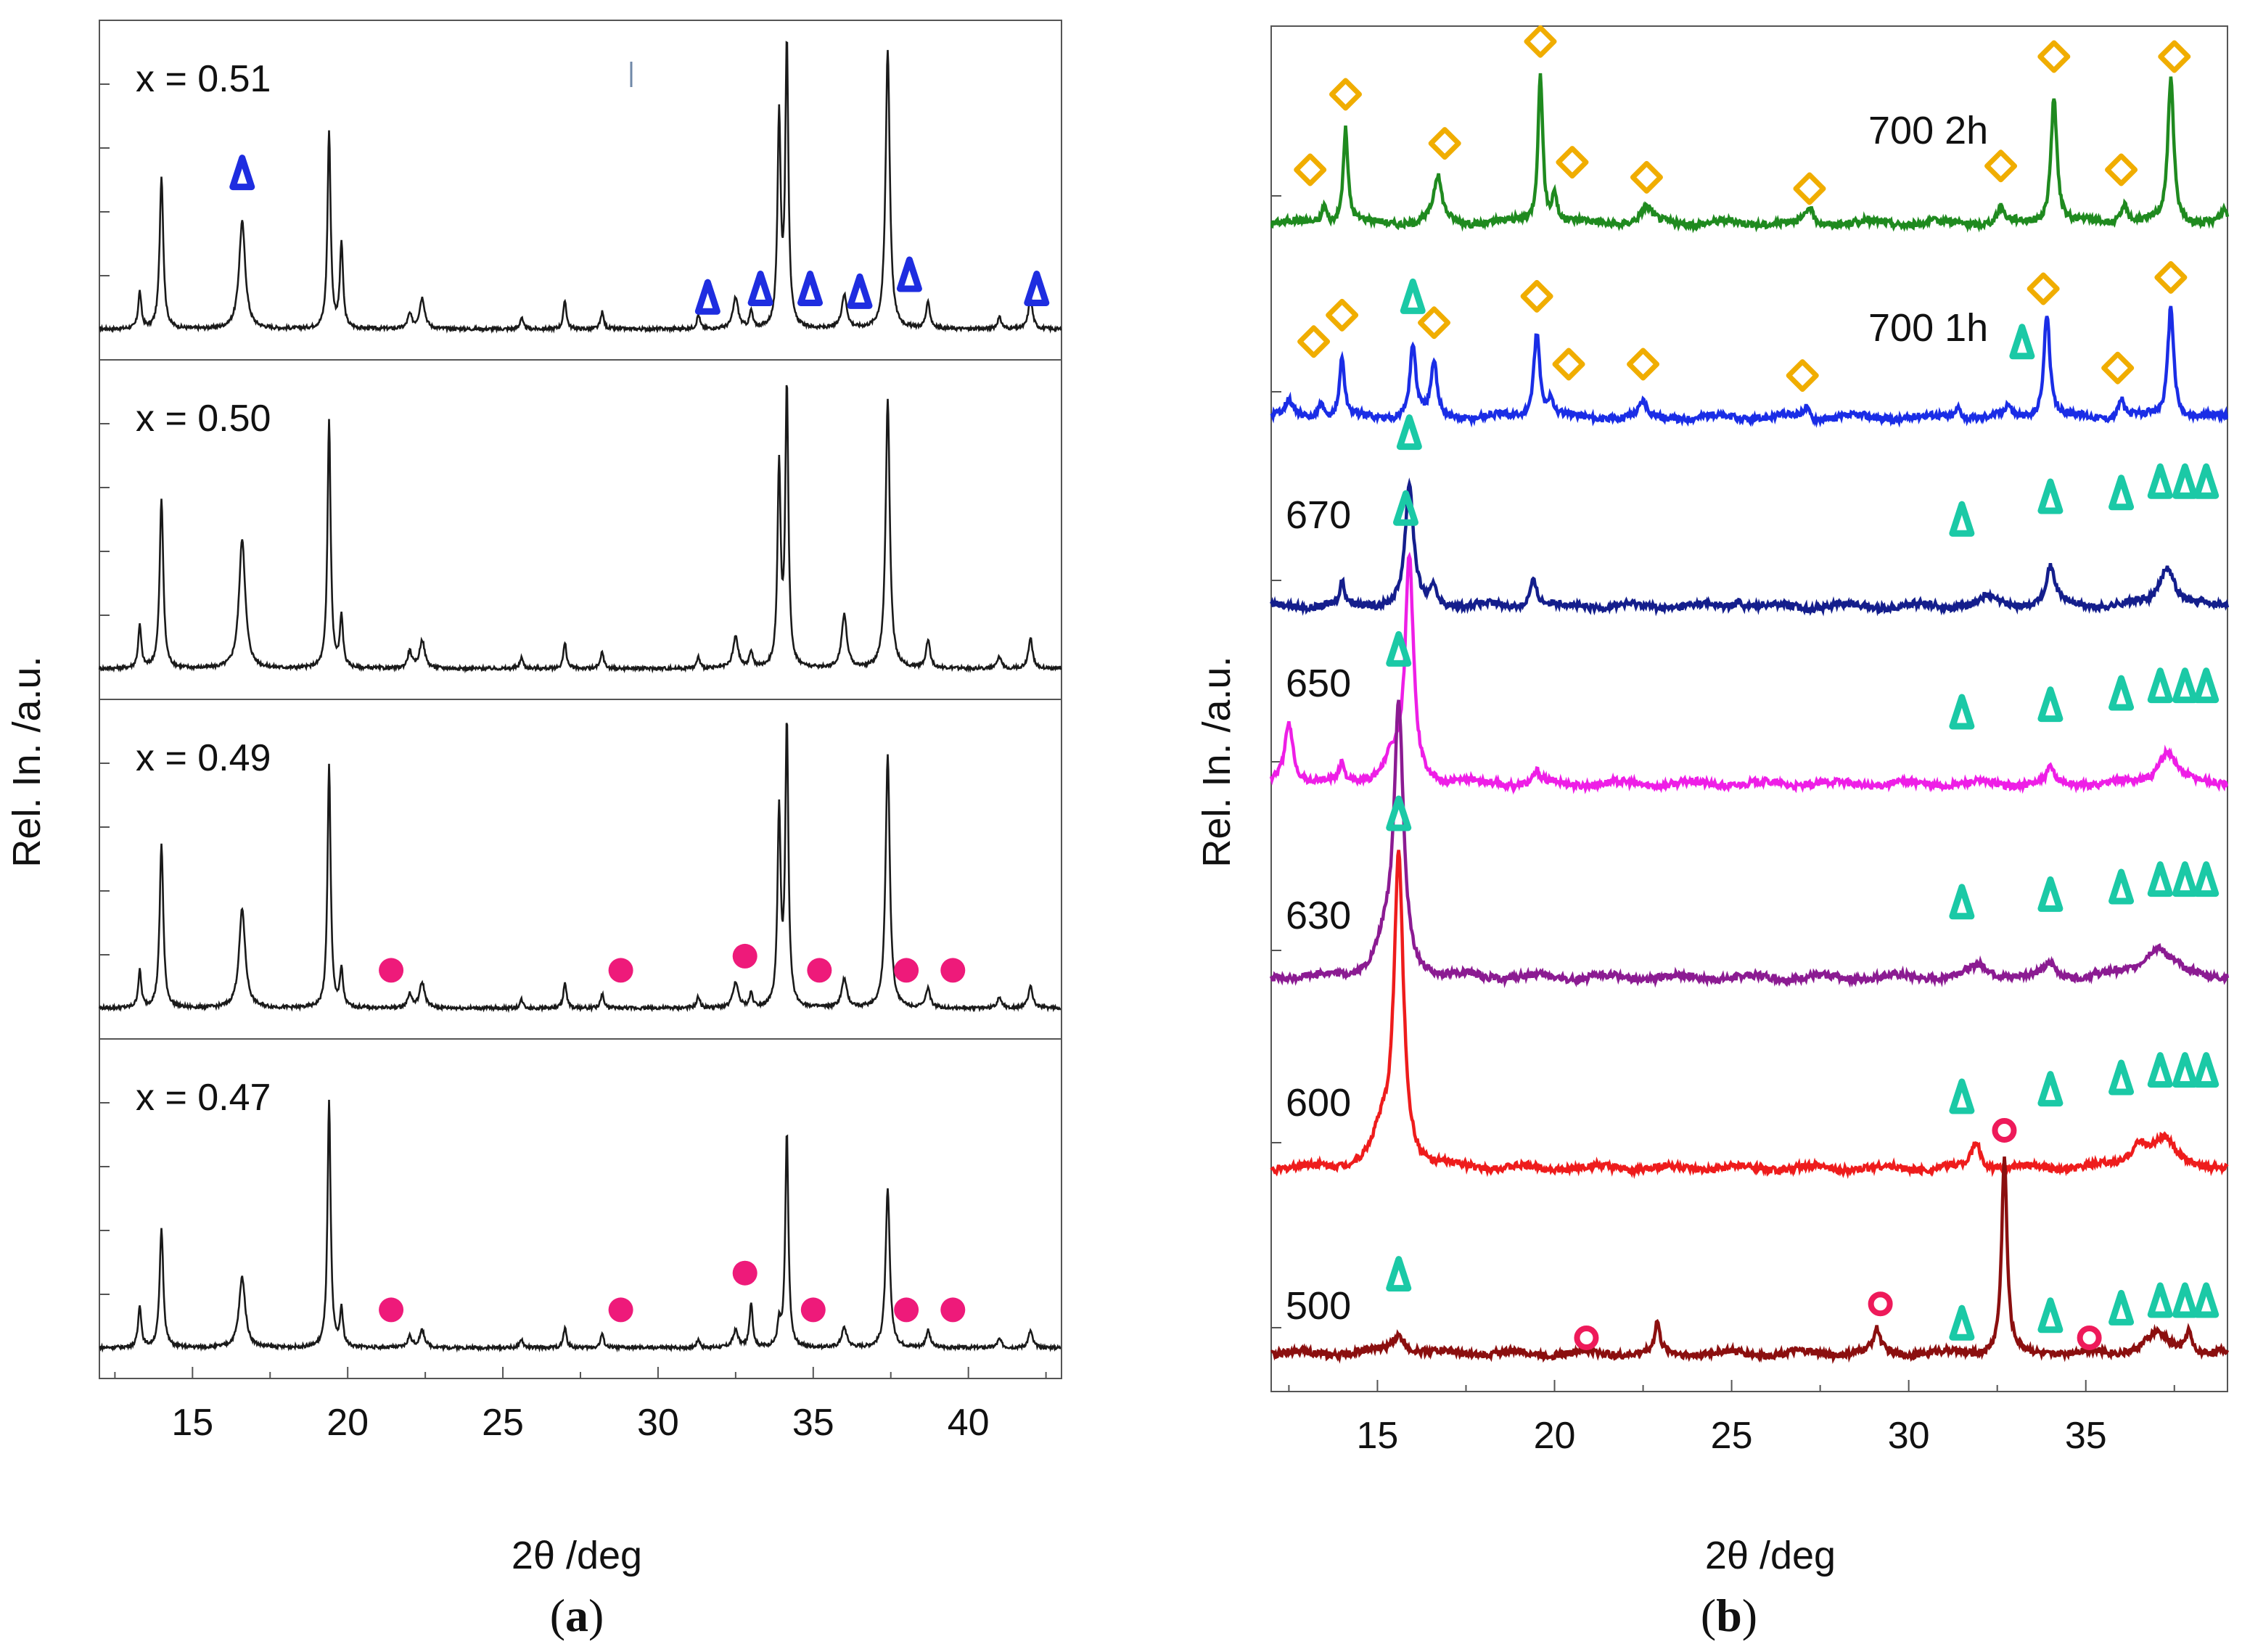 This screenshot has width=2242, height=1652. I want to click on series-500: 500, so click(1750, 1241).